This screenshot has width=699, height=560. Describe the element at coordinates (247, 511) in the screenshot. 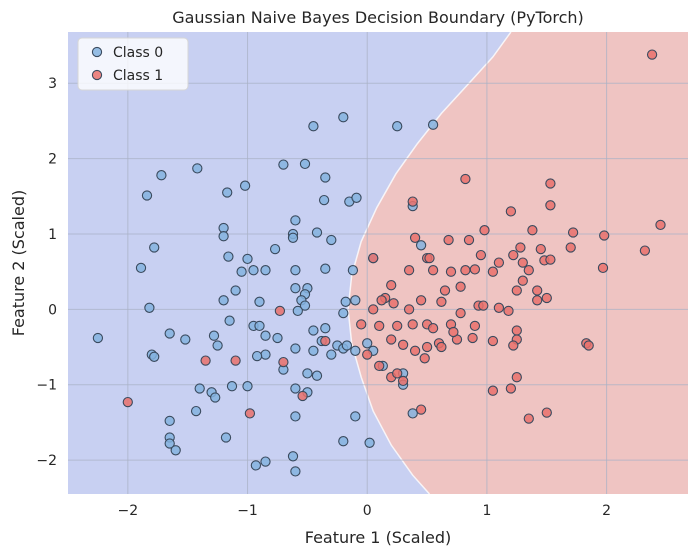

I see `x-tick-label: −1` at that location.